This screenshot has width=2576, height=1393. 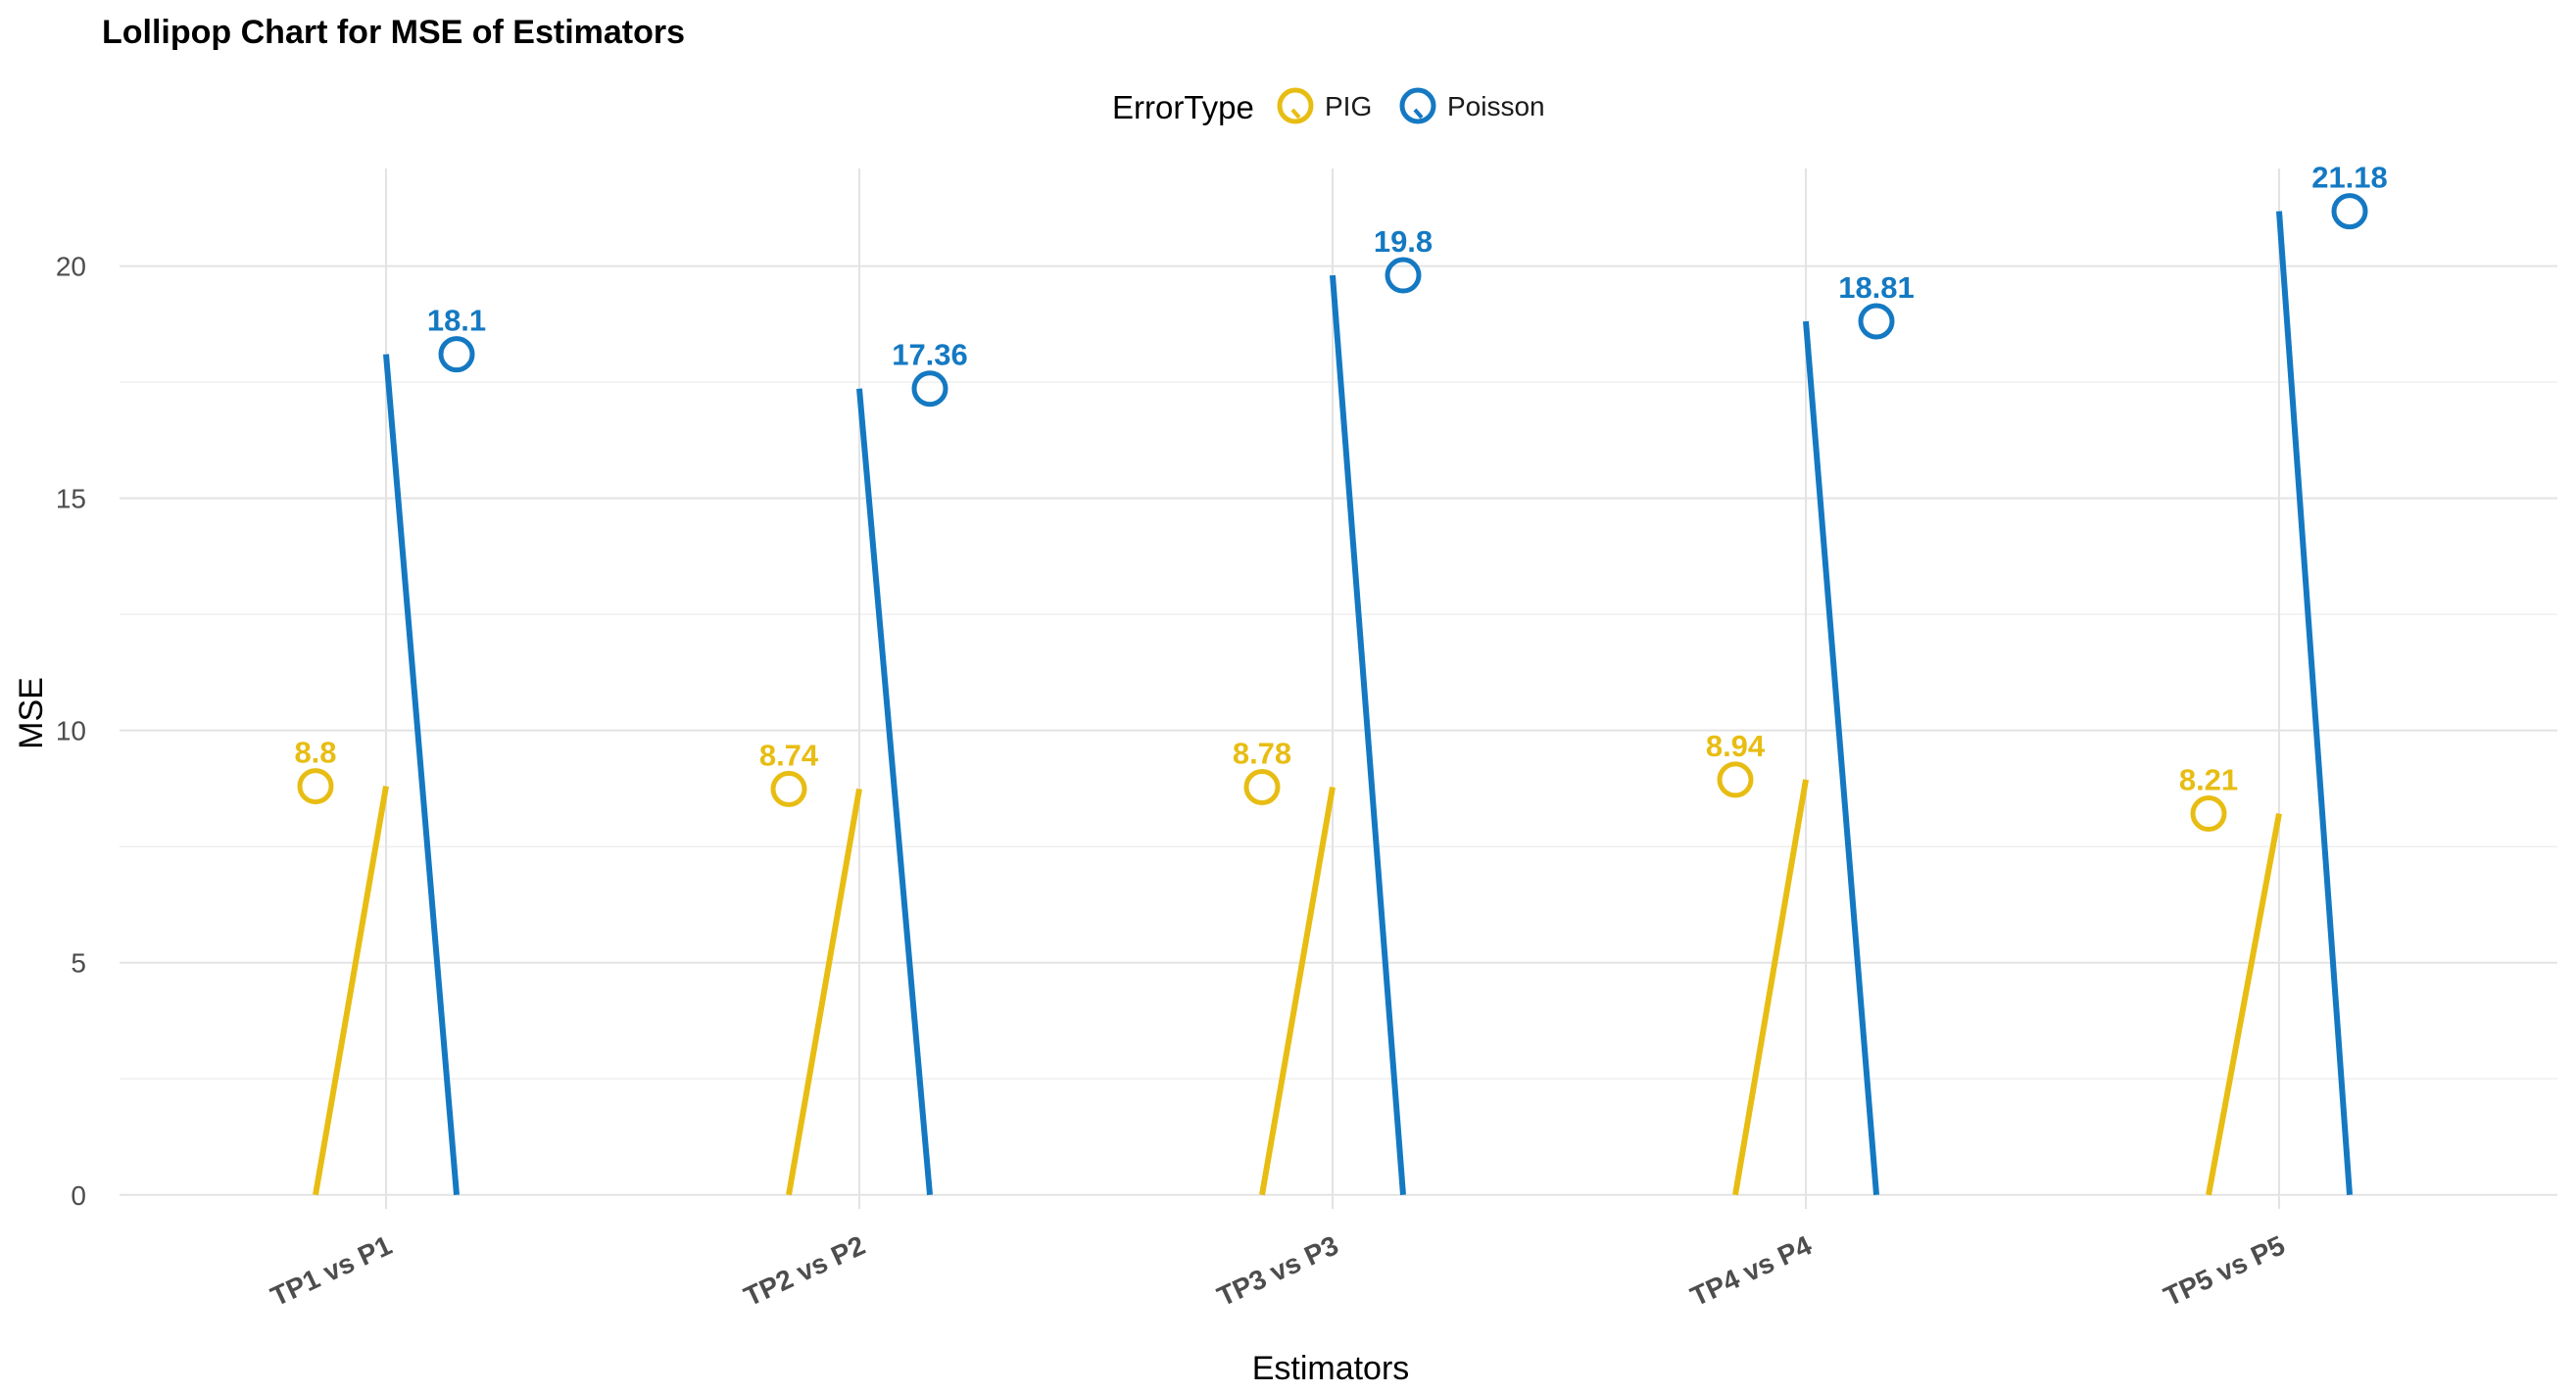 I want to click on data-label: 8.94, so click(x=1736, y=746).